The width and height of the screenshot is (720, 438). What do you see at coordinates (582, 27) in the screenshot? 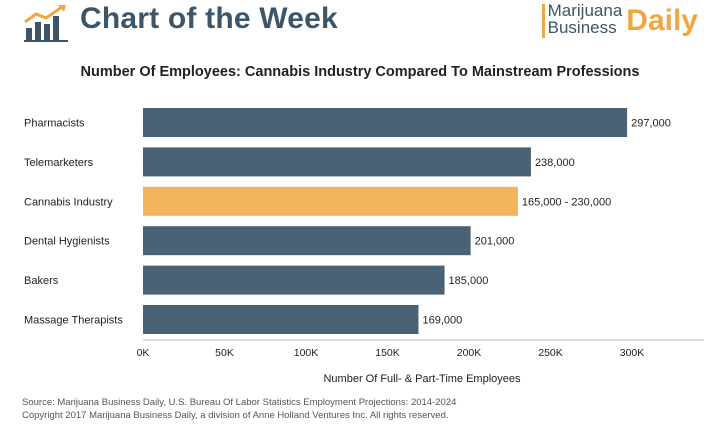
I see `brand-line2: Business` at bounding box center [582, 27].